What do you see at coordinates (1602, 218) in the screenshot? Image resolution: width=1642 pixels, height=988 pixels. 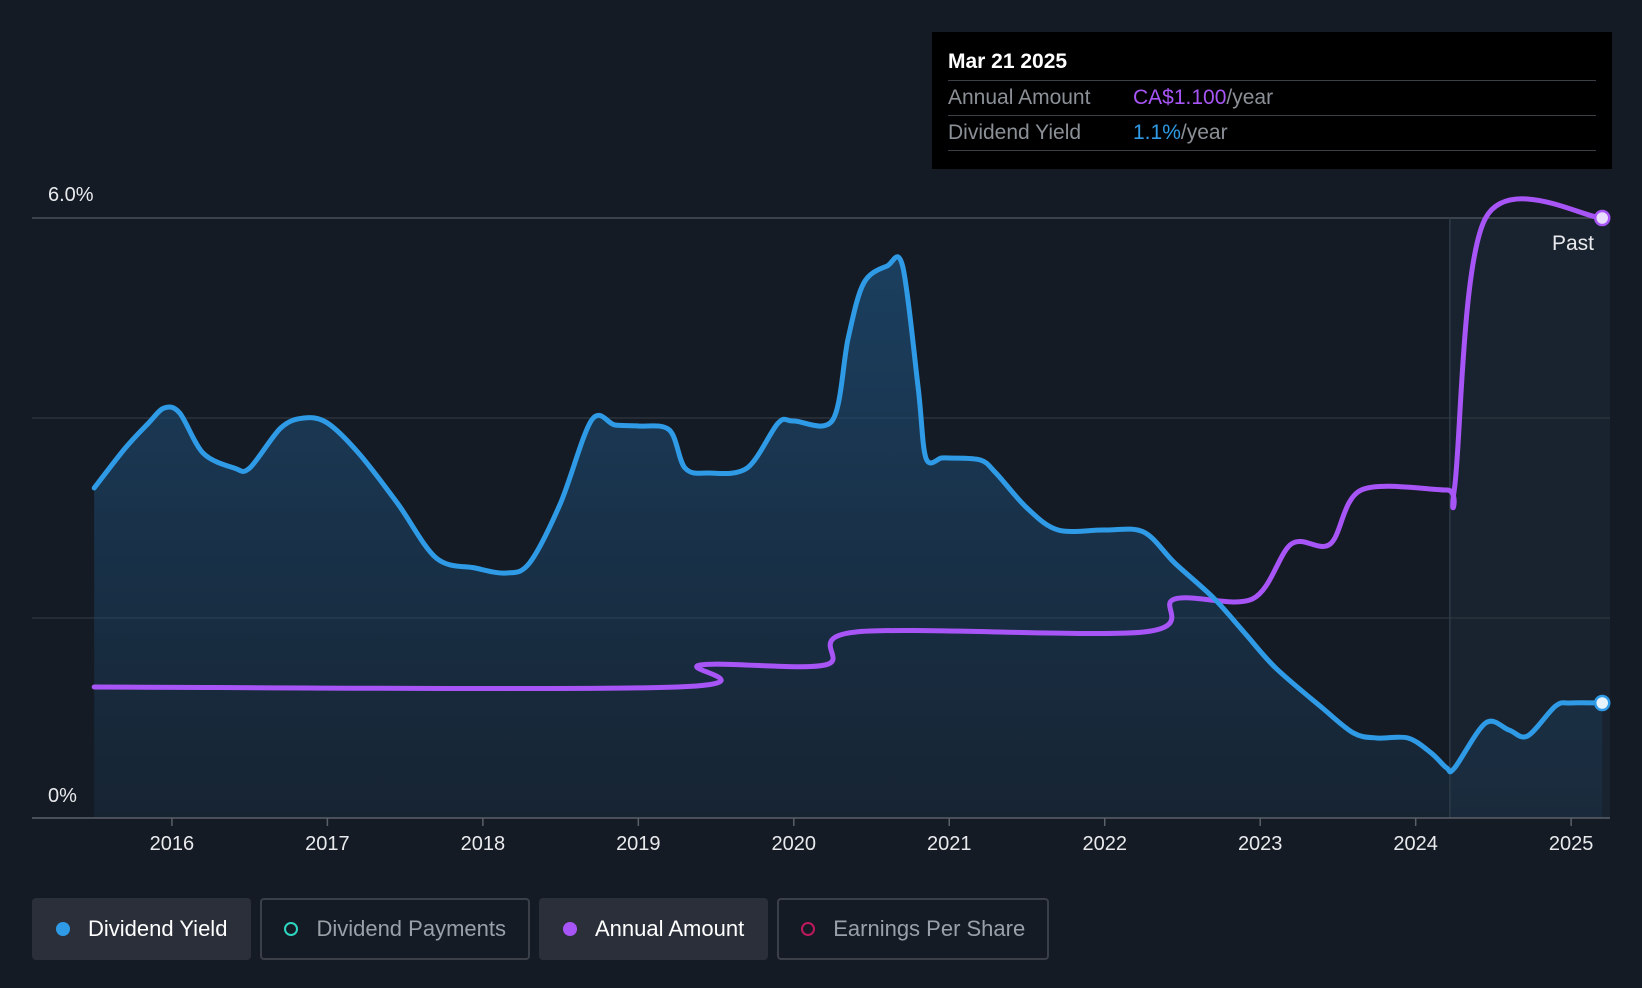 I see `annual-amount-end-marker` at bounding box center [1602, 218].